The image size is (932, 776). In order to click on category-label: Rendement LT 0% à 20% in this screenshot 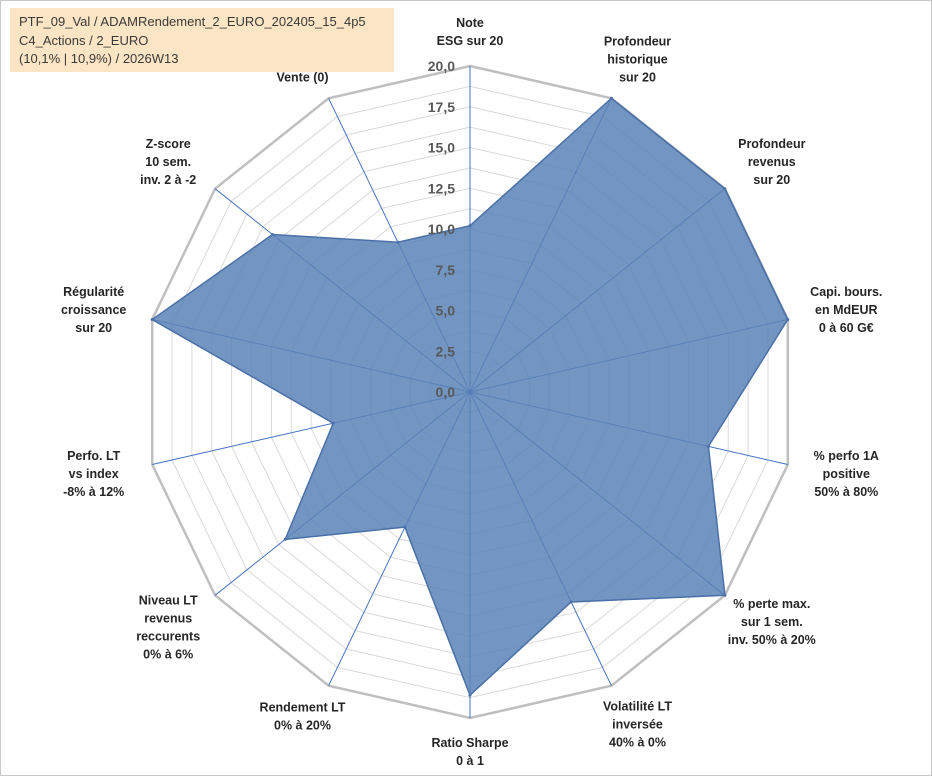, I will do `click(303, 716)`.